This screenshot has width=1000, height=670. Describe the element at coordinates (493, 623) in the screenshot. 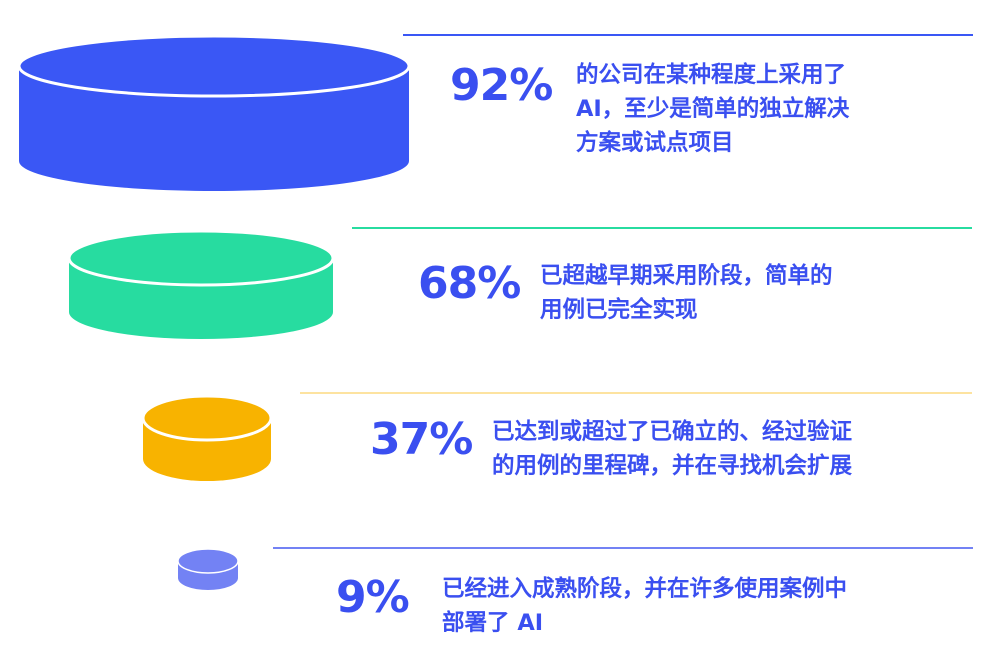

I see `description-line: 部署了 AI` at that location.